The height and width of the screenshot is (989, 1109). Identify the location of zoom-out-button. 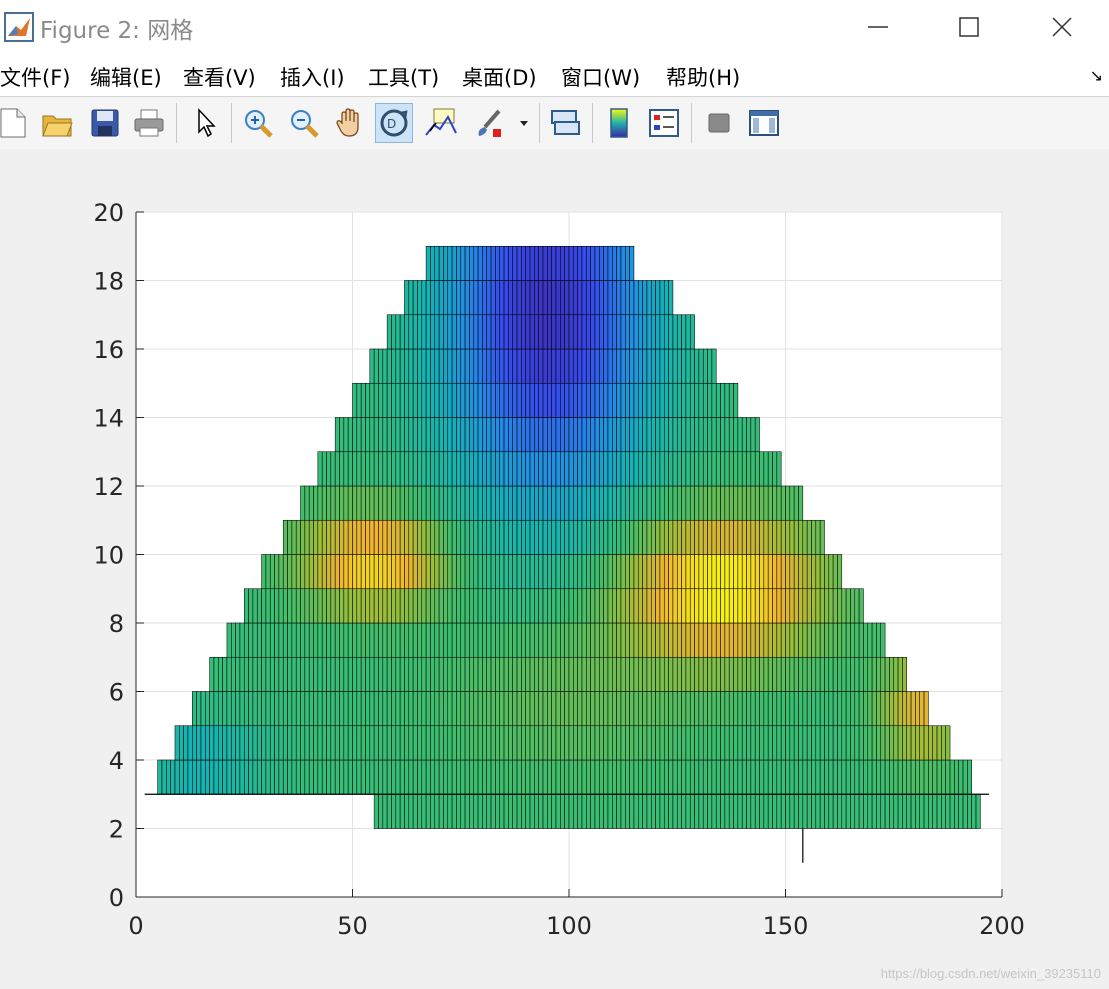
(304, 123).